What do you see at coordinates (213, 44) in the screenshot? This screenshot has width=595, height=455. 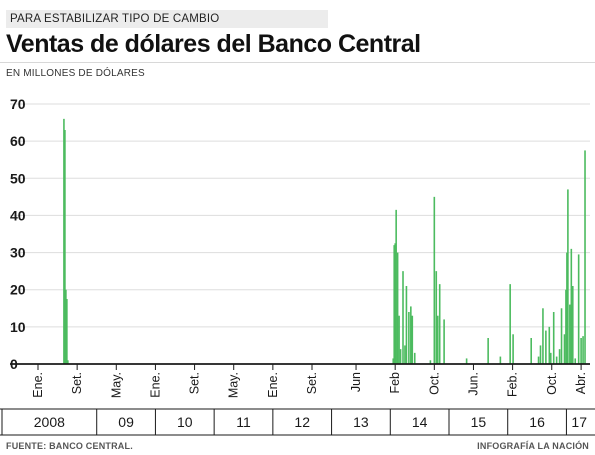 I see `chart-title: Ventas de dólares del Banco Central` at bounding box center [213, 44].